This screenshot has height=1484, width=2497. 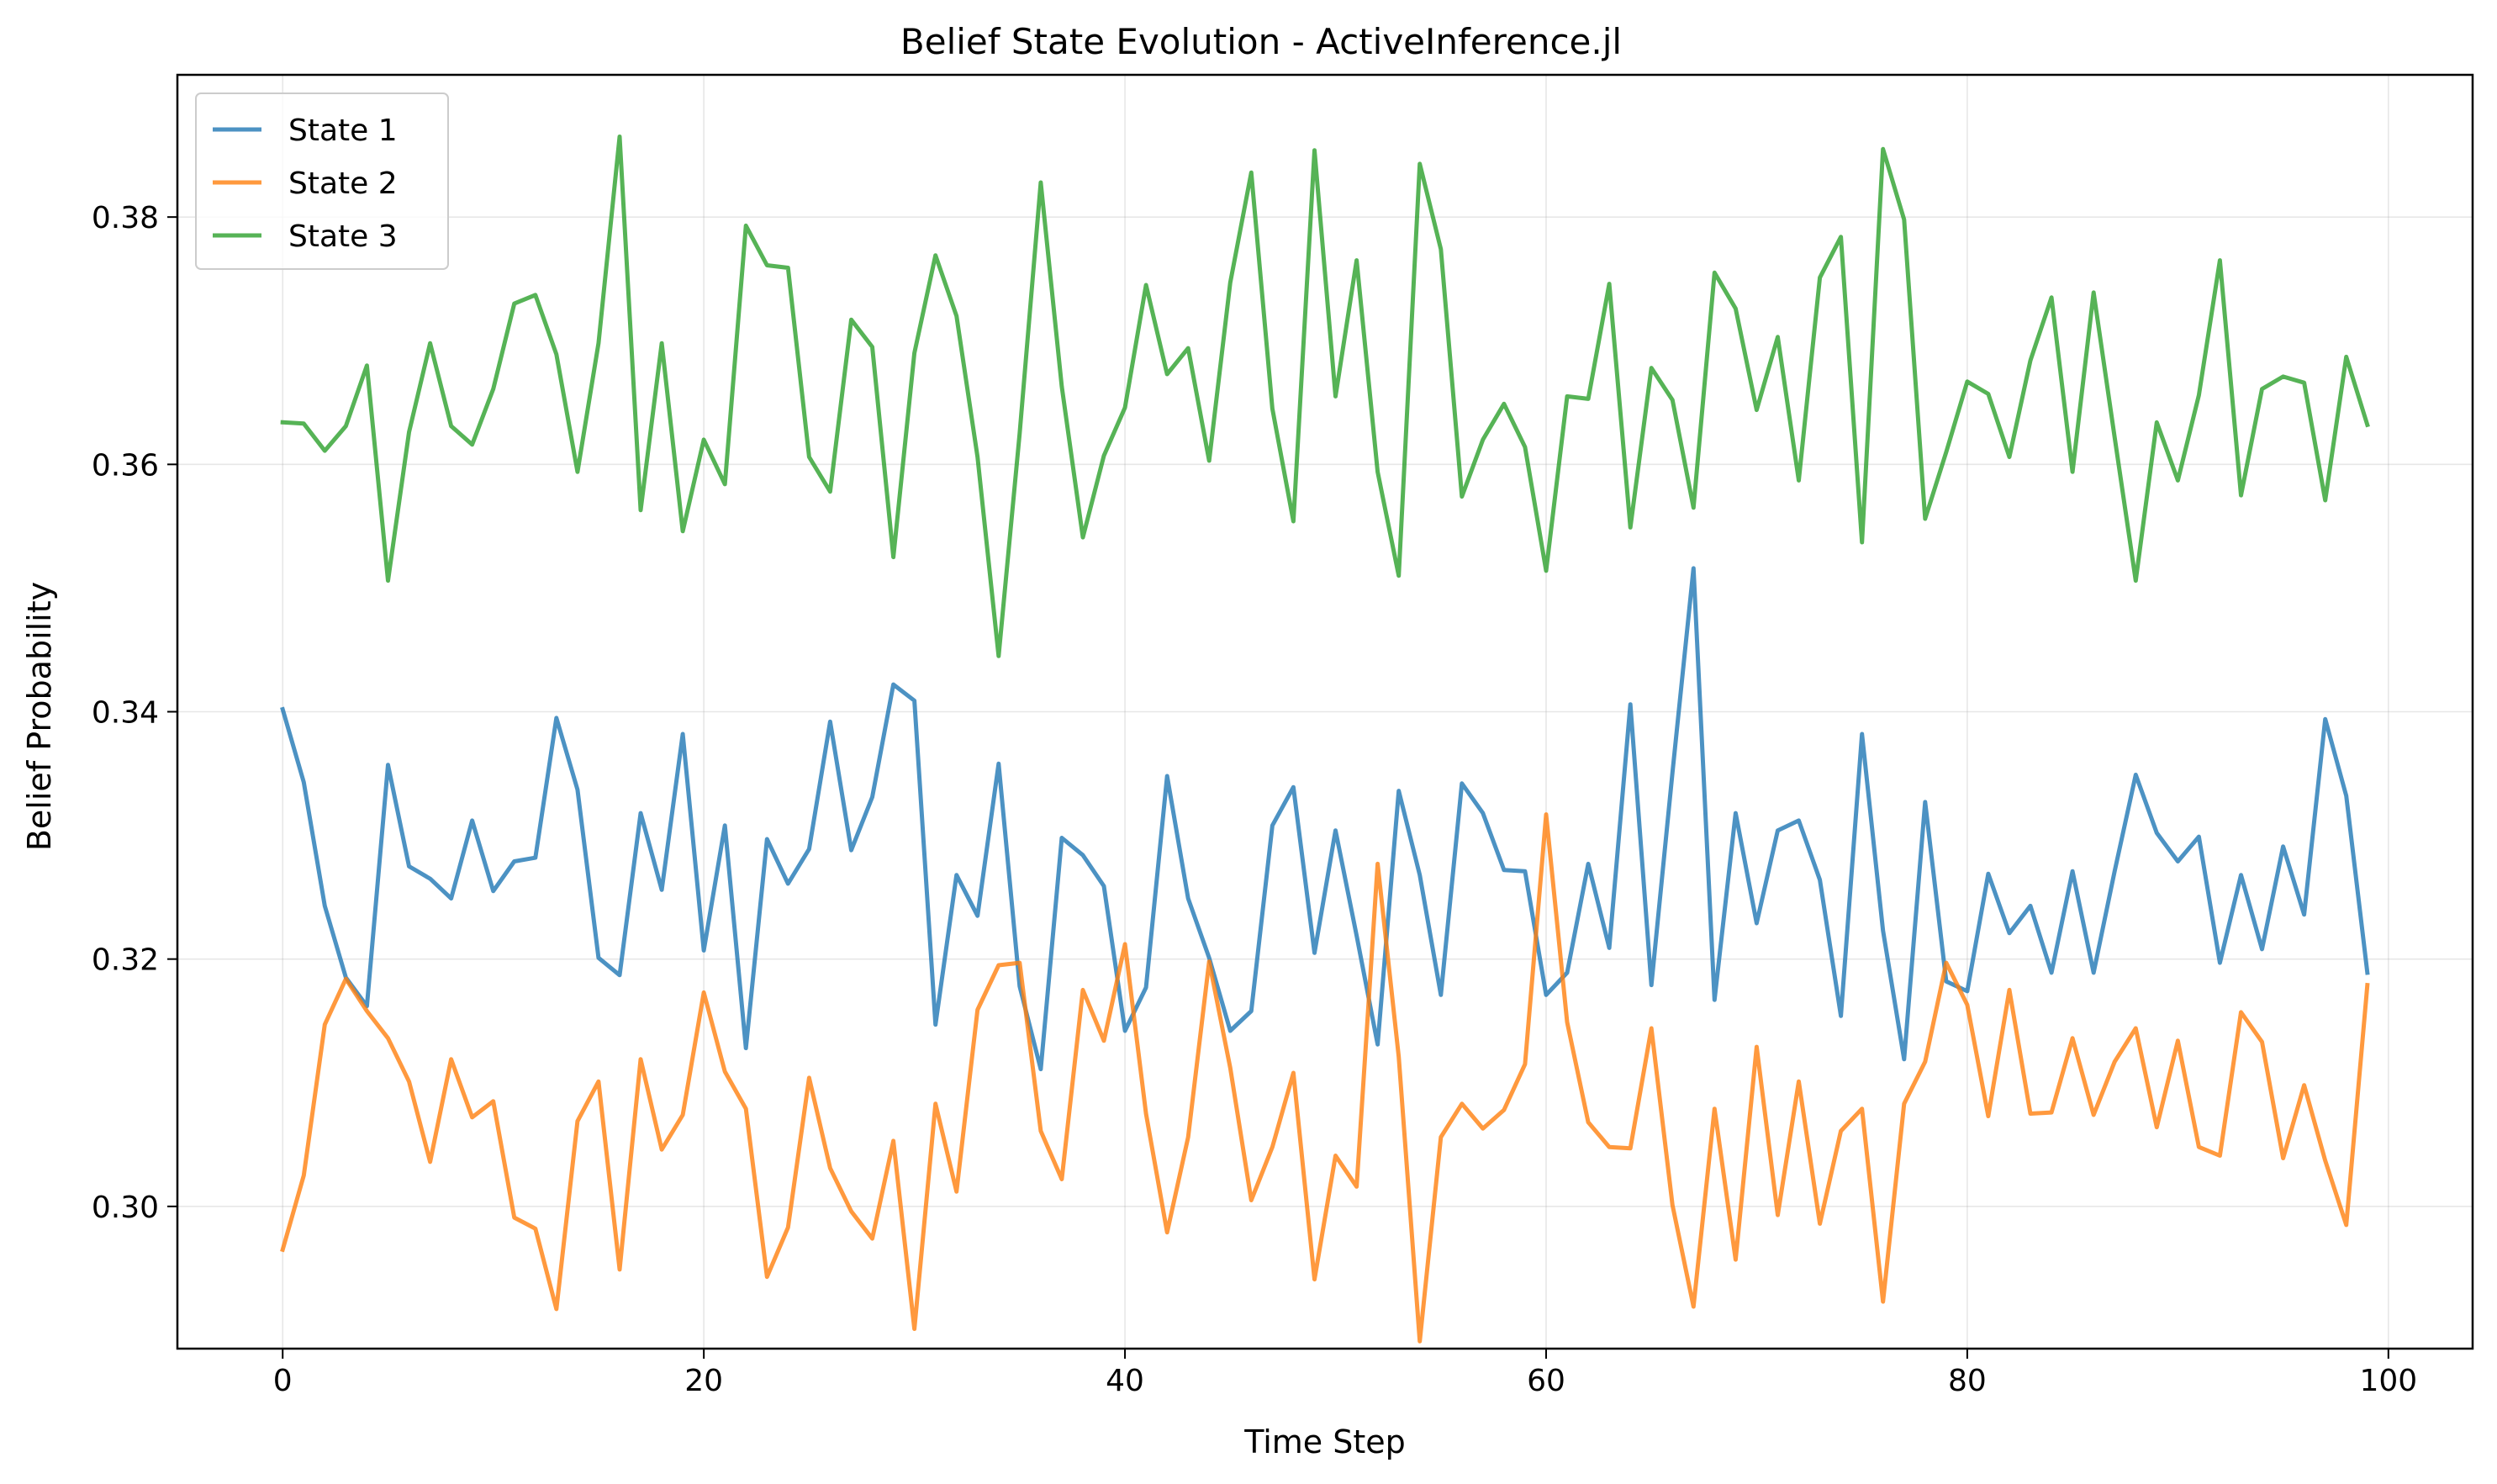 What do you see at coordinates (343, 131) in the screenshot?
I see `legend-label: State 1` at bounding box center [343, 131].